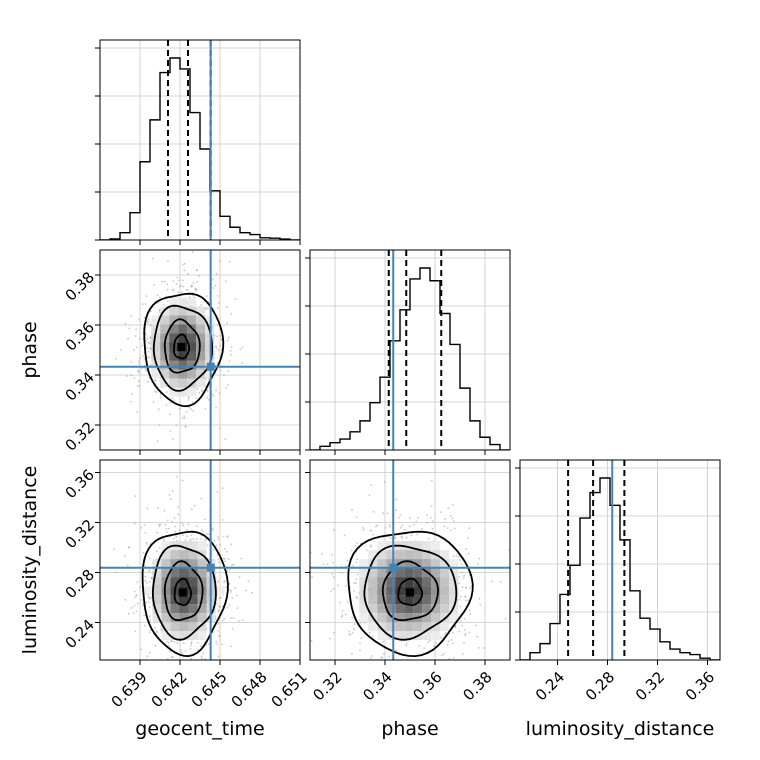 This screenshot has width=760, height=760. I want to click on y-tick-label: 0.32, so click(80, 534).